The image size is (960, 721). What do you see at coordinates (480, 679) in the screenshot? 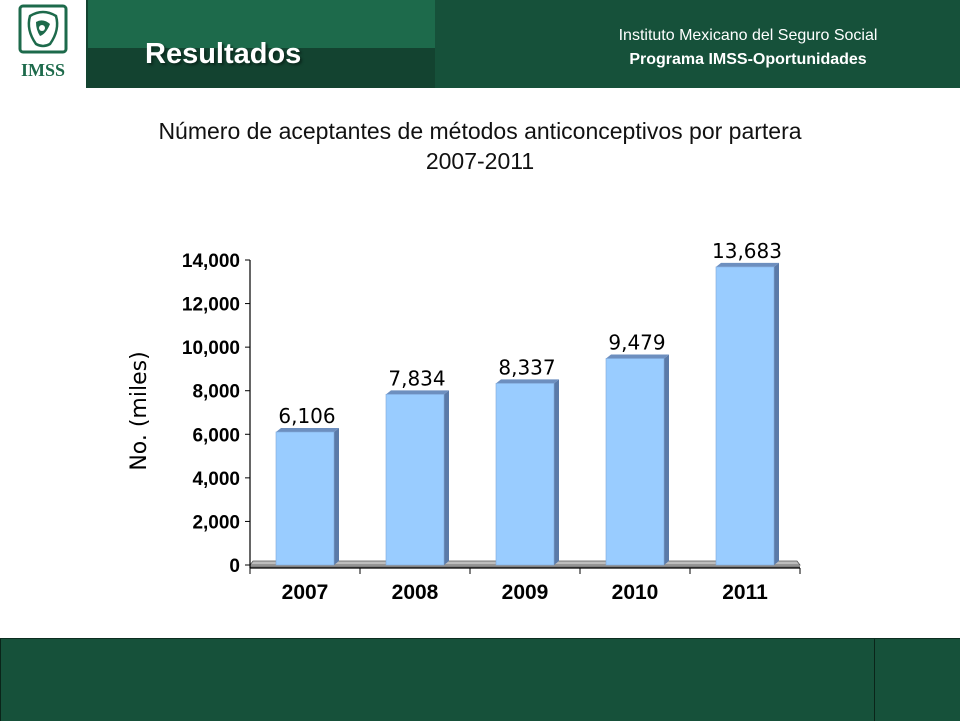
I see `footer-bar` at bounding box center [480, 679].